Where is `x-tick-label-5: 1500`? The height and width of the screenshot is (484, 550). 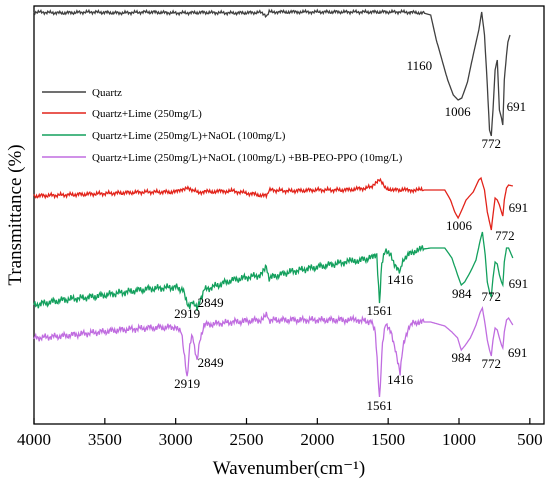 x-tick-label-5: 1500 is located at coordinates (388, 439).